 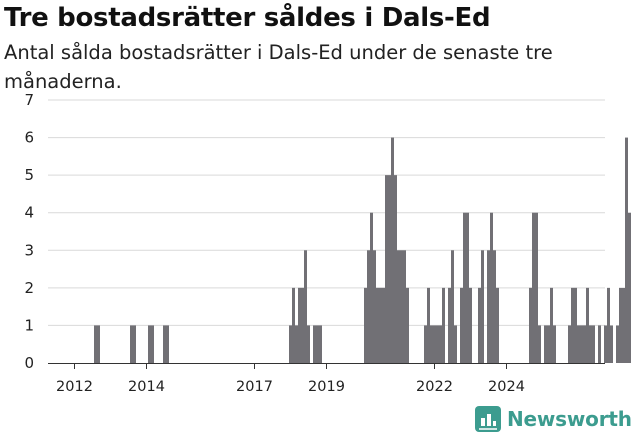 What do you see at coordinates (29, 175) in the screenshot?
I see `y-tick-label: 5` at bounding box center [29, 175].